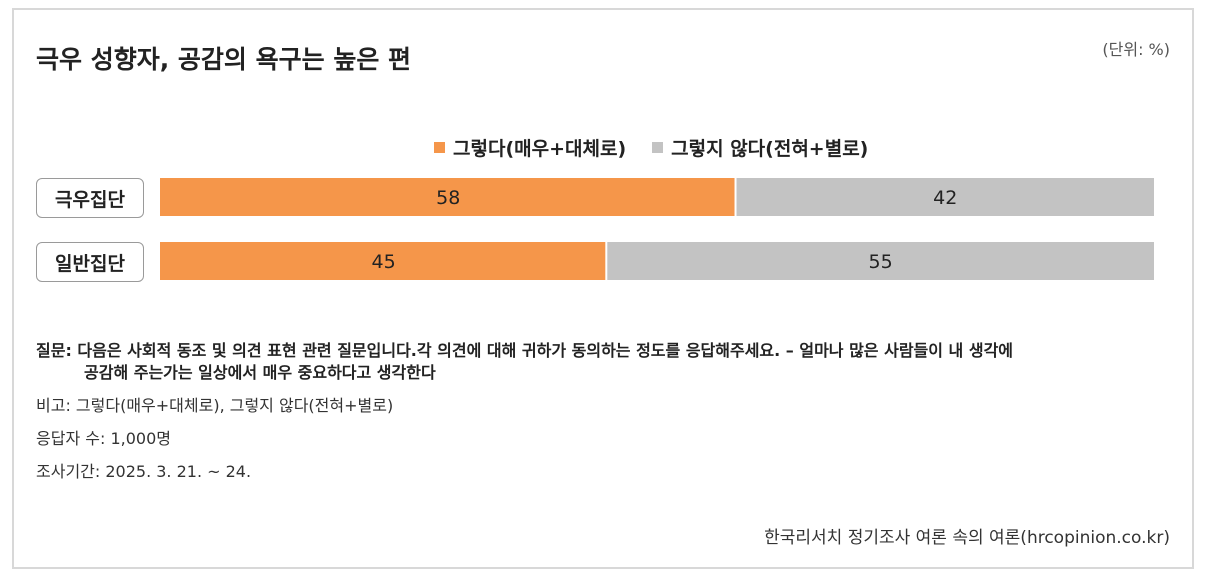  I want to click on data-label-agree-1: 45, so click(384, 262).